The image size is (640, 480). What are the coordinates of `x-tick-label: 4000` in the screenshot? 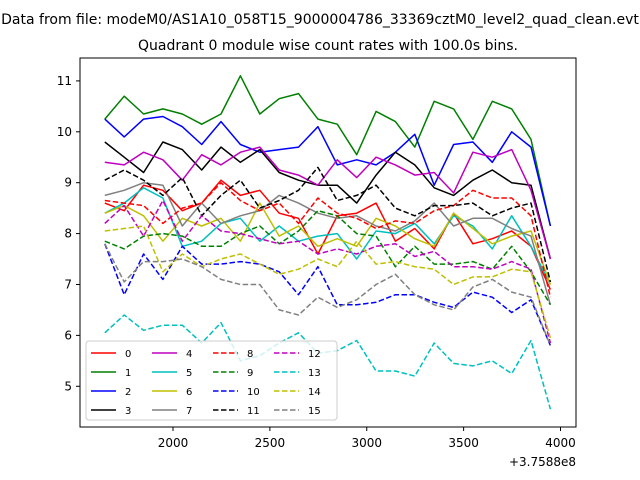 It's located at (560, 443).